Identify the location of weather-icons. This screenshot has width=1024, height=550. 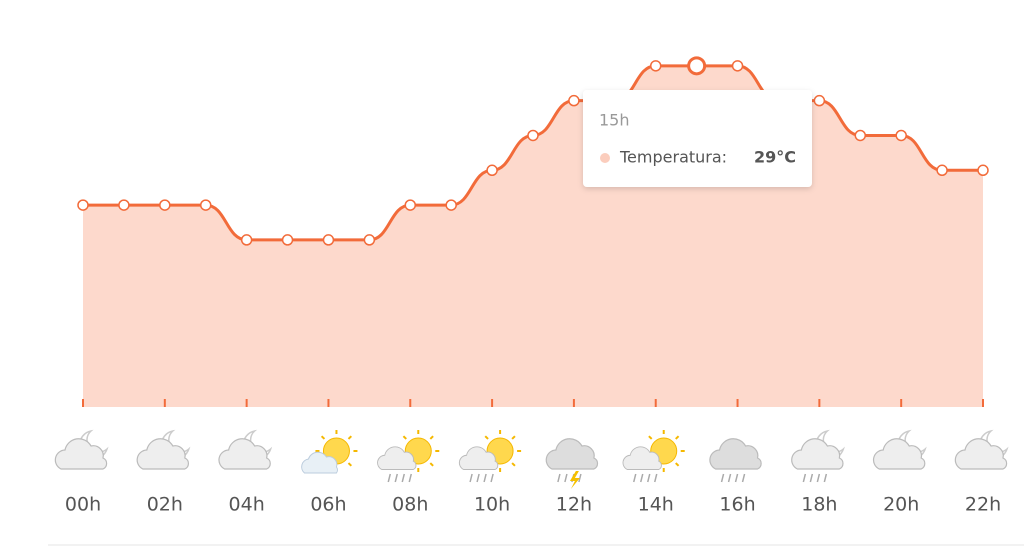
(531, 459).